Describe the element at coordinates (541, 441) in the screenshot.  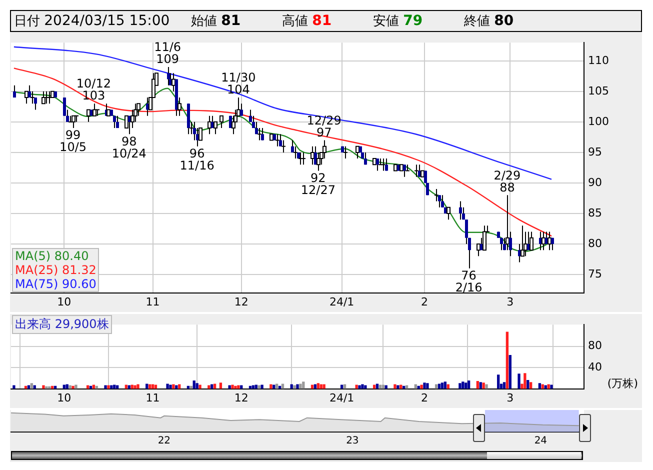
I see `x-tick-label: 24` at that location.